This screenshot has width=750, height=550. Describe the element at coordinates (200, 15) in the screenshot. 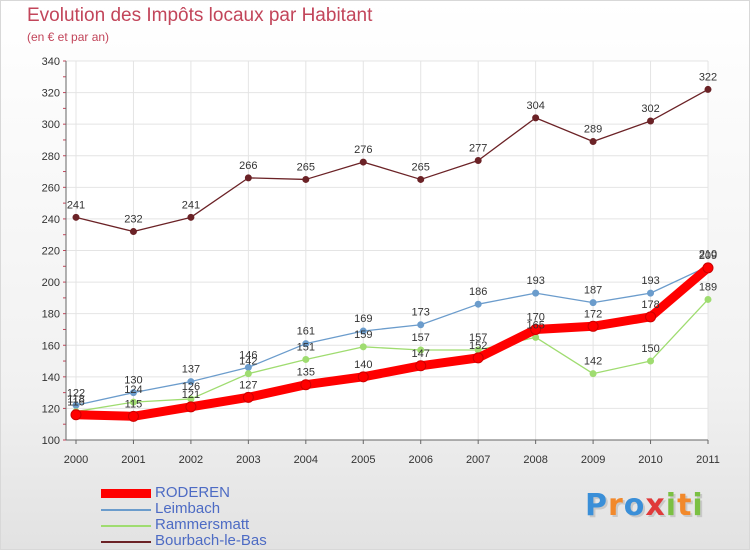

I see `chart-title: Evolution des Impôts locaux par Habitant` at that location.